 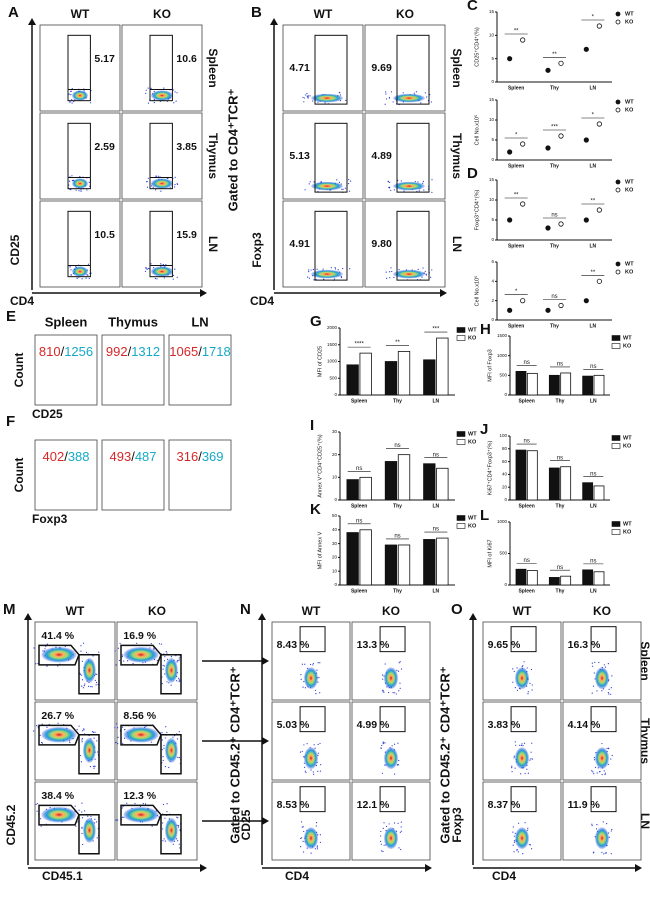 I want to click on y-axis-label: MFI of Foxp3, so click(x=490, y=365).